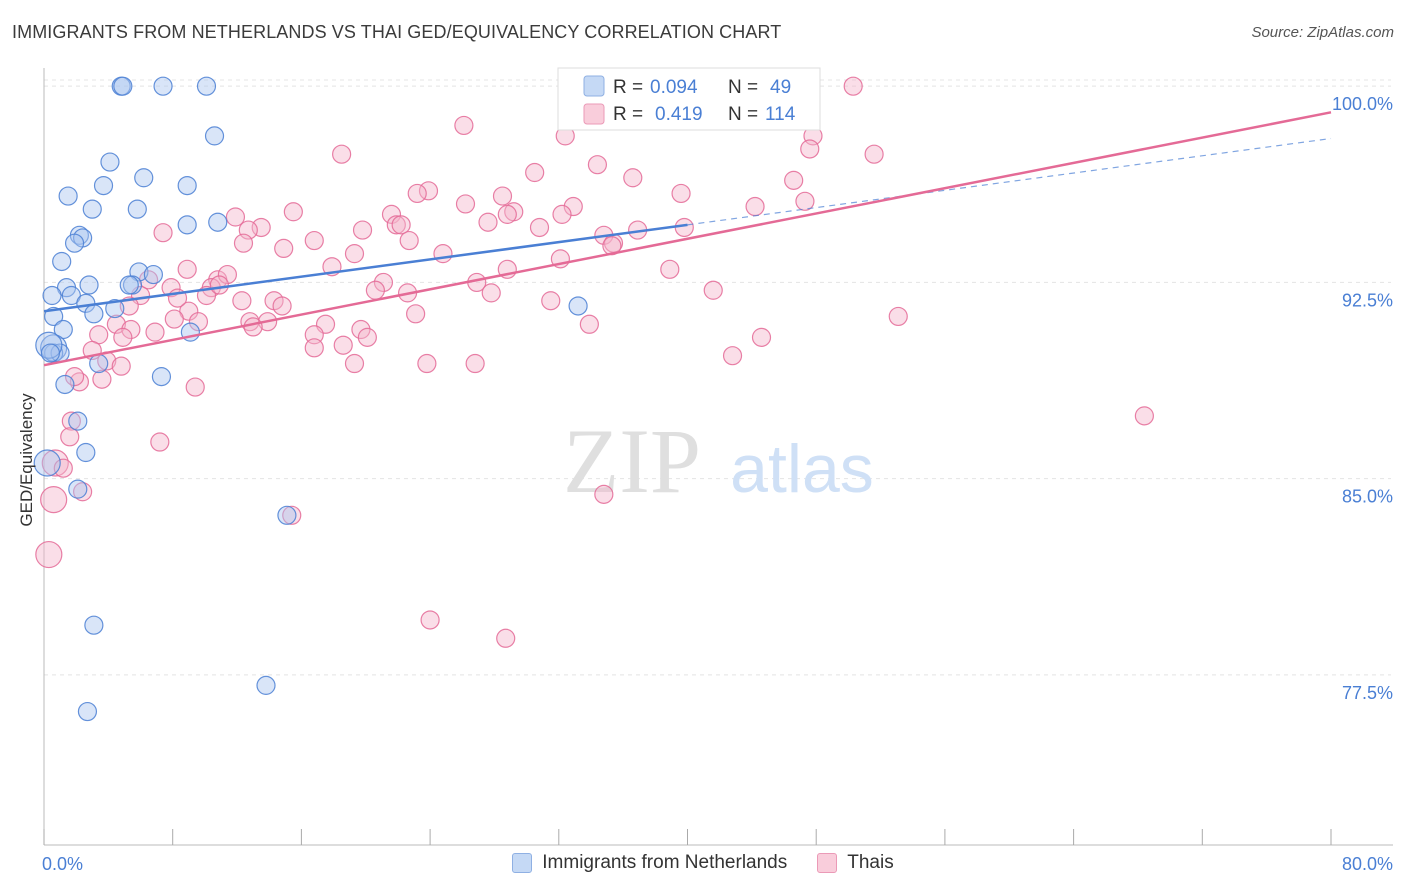 Image resolution: width=1406 pixels, height=892 pixels. Describe the element at coordinates (594, 86) in the screenshot. I see `legend-swatch-netherlands` at that location.